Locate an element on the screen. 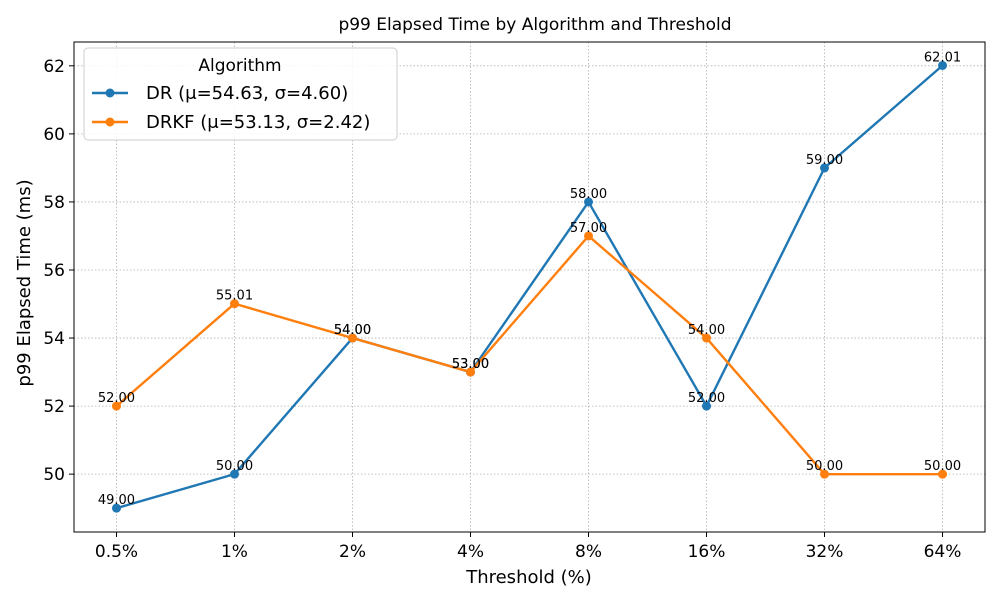 Image resolution: width=1000 pixels, height=600 pixels. y-tick-label: 56 is located at coordinates (54, 271).